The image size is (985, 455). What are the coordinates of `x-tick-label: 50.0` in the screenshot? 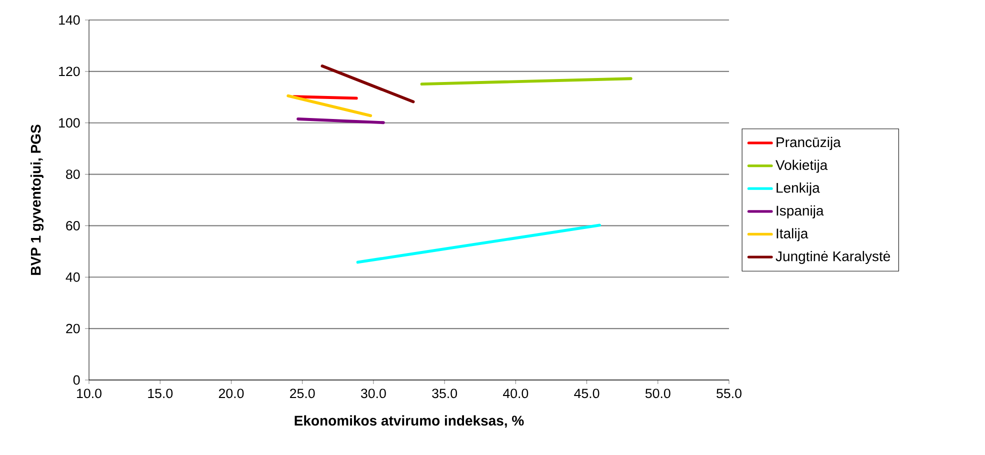 It's located at (657, 393).